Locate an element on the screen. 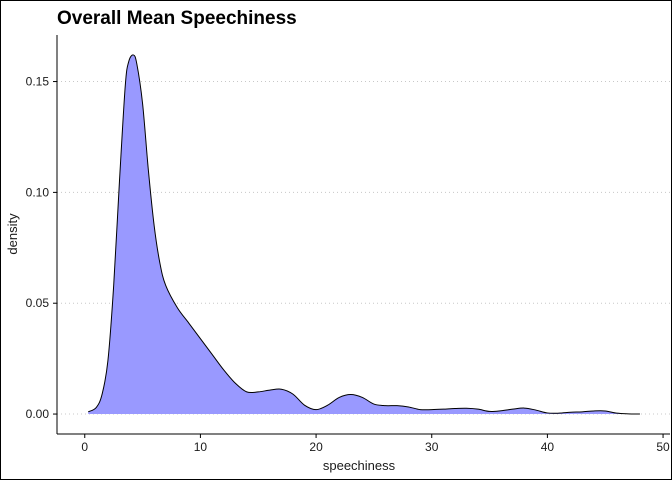 This screenshot has height=480, width=672. y-tick-label: 0.00 is located at coordinates (38, 414).